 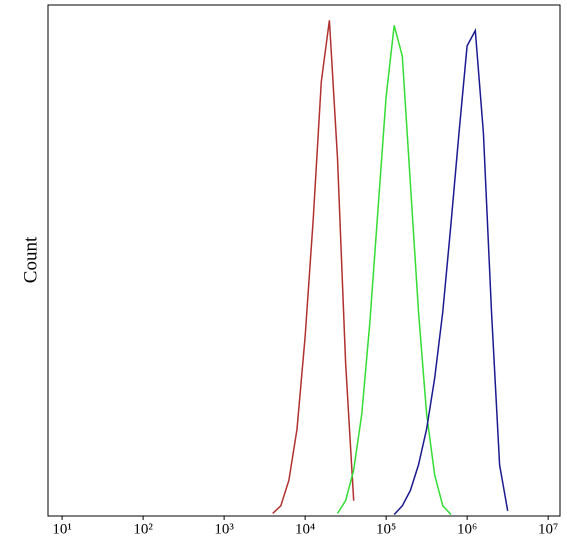 What do you see at coordinates (62, 529) in the screenshot?
I see `x-tick-label: 10¹` at bounding box center [62, 529].